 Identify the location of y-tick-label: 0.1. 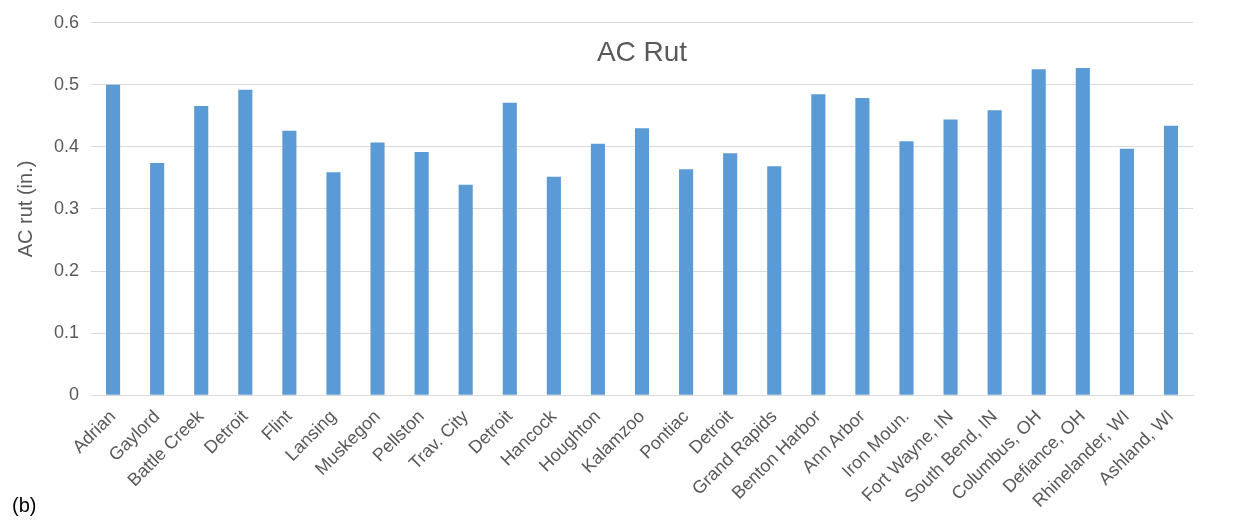
(66, 332).